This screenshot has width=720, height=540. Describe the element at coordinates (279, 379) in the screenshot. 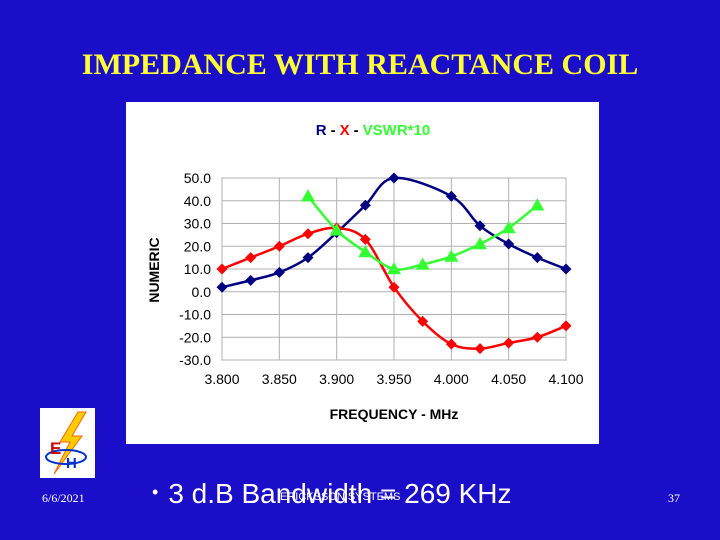

I see `x-tick-label: 3.850` at that location.